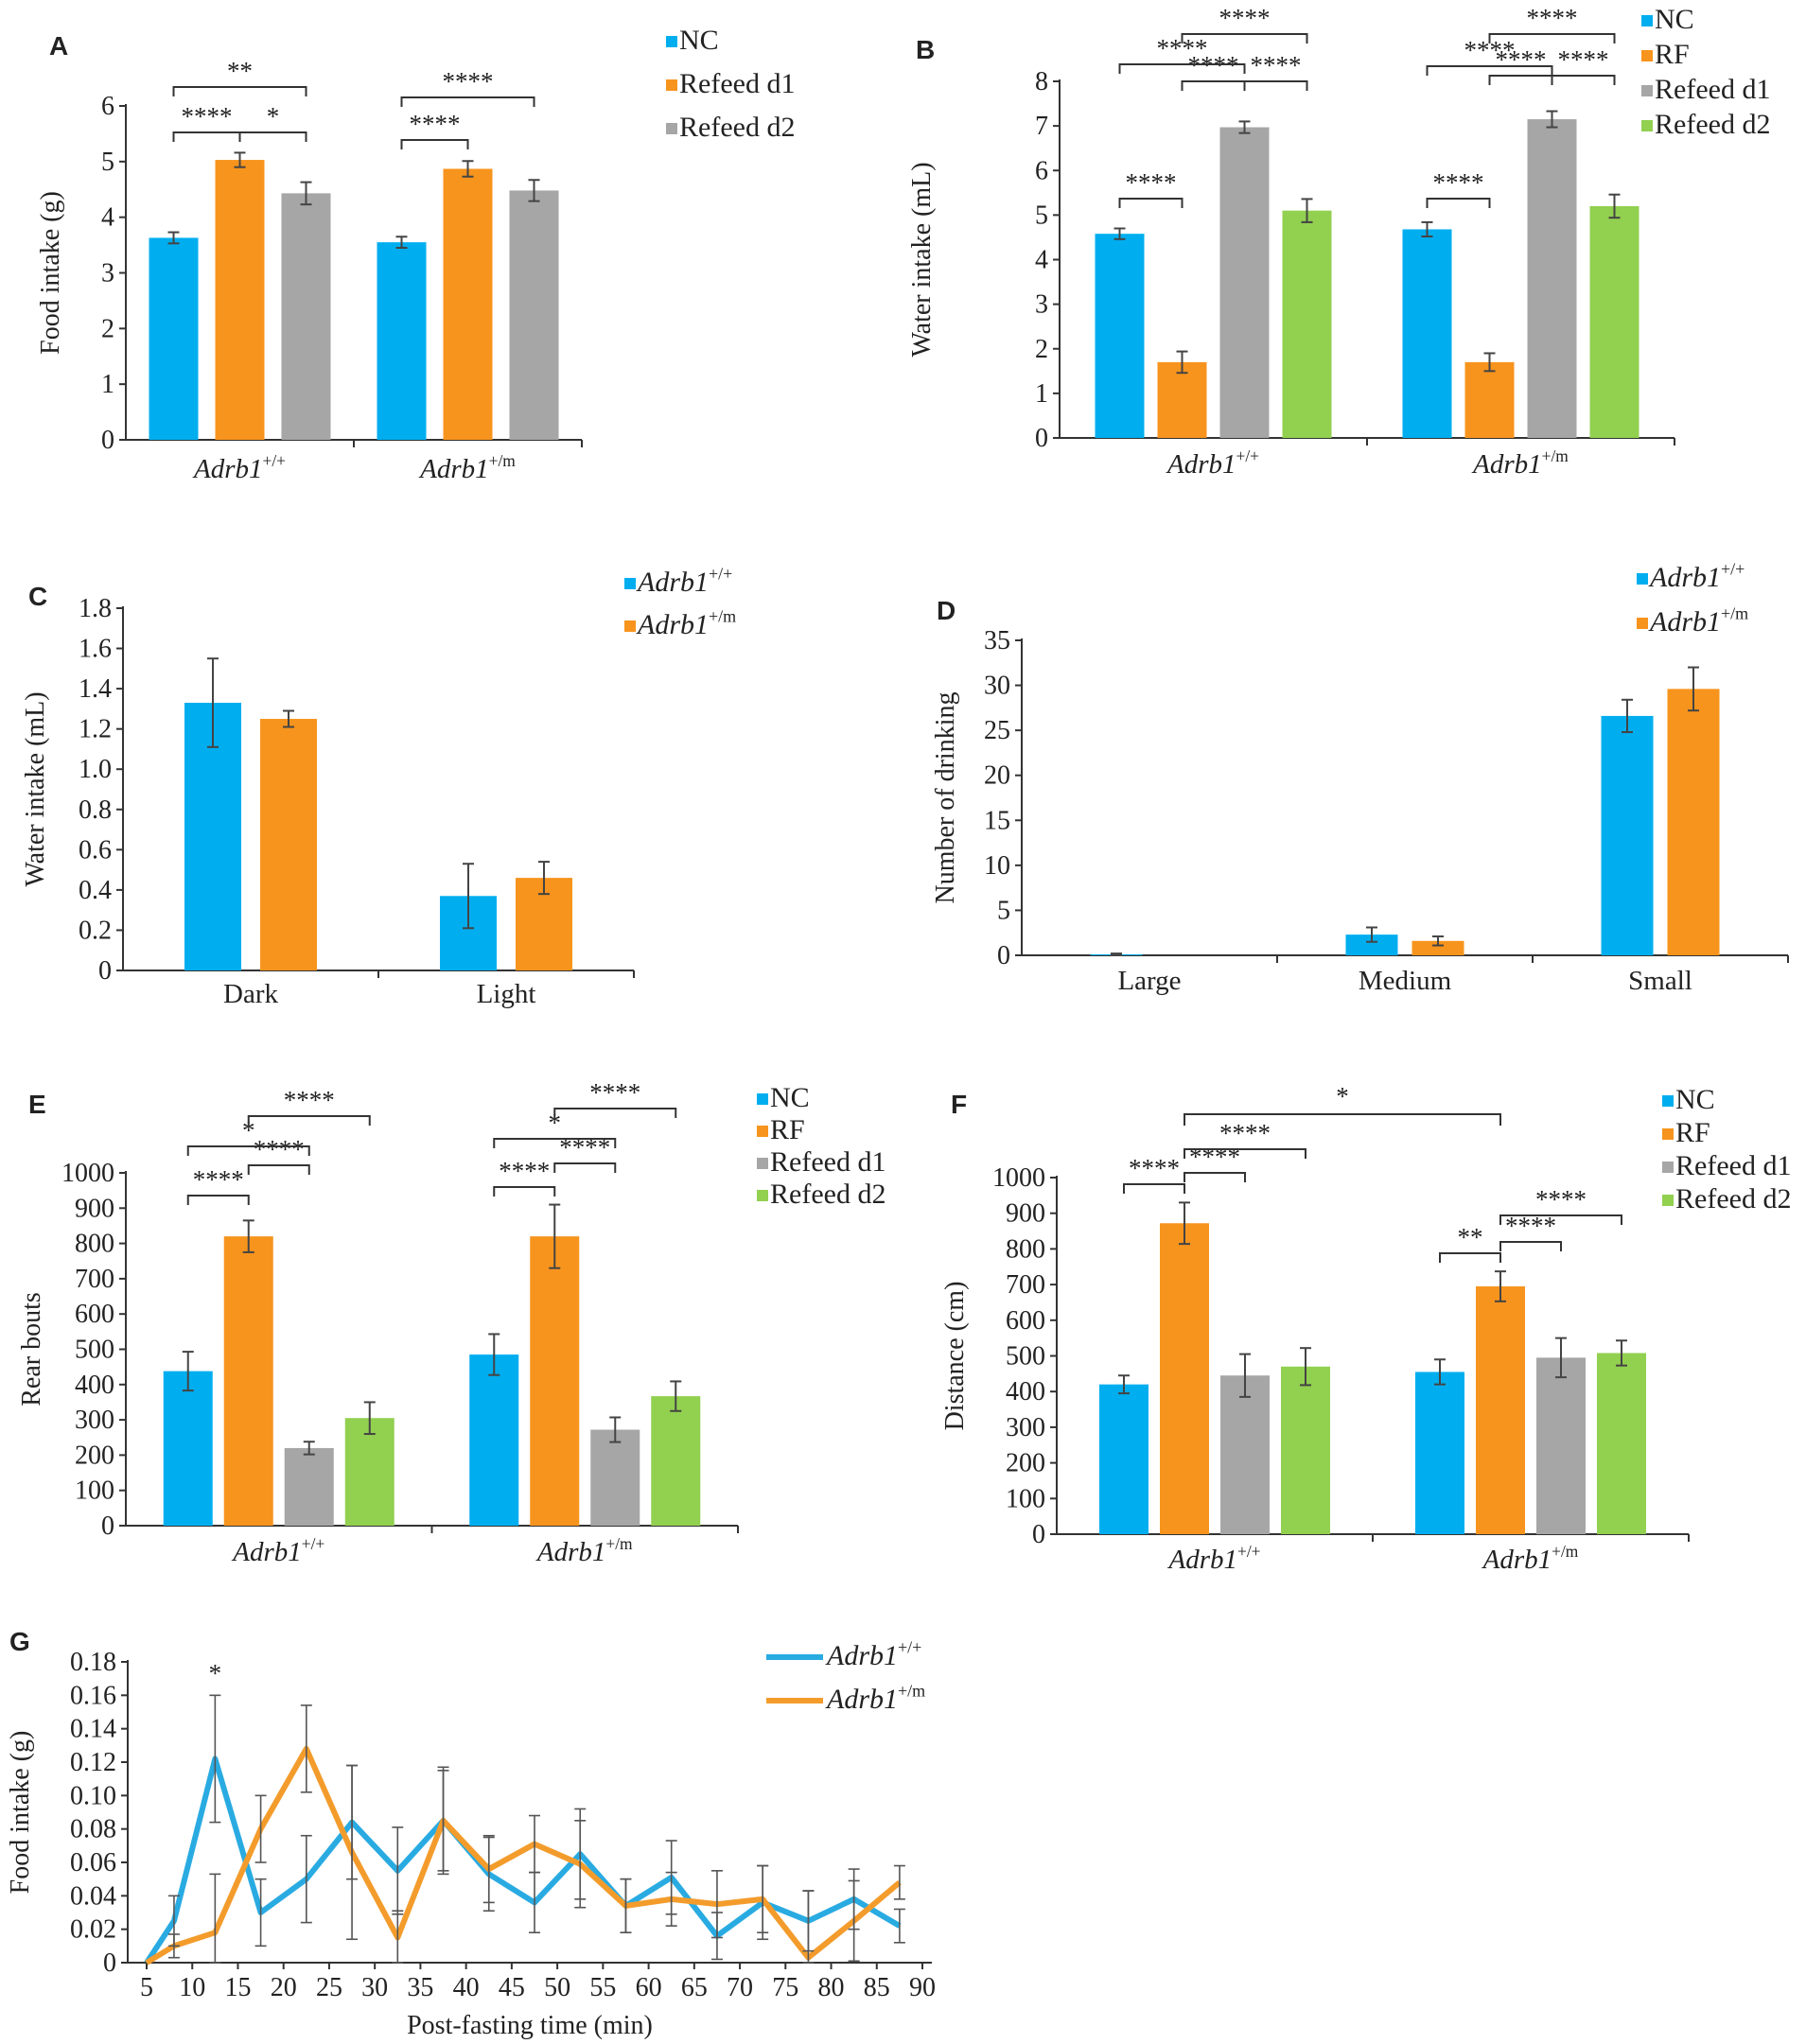 The image size is (1806, 2044). What do you see at coordinates (530, 2025) in the screenshot?
I see `panel-g-x-axis-title: Post-fasting time (min)` at bounding box center [530, 2025].